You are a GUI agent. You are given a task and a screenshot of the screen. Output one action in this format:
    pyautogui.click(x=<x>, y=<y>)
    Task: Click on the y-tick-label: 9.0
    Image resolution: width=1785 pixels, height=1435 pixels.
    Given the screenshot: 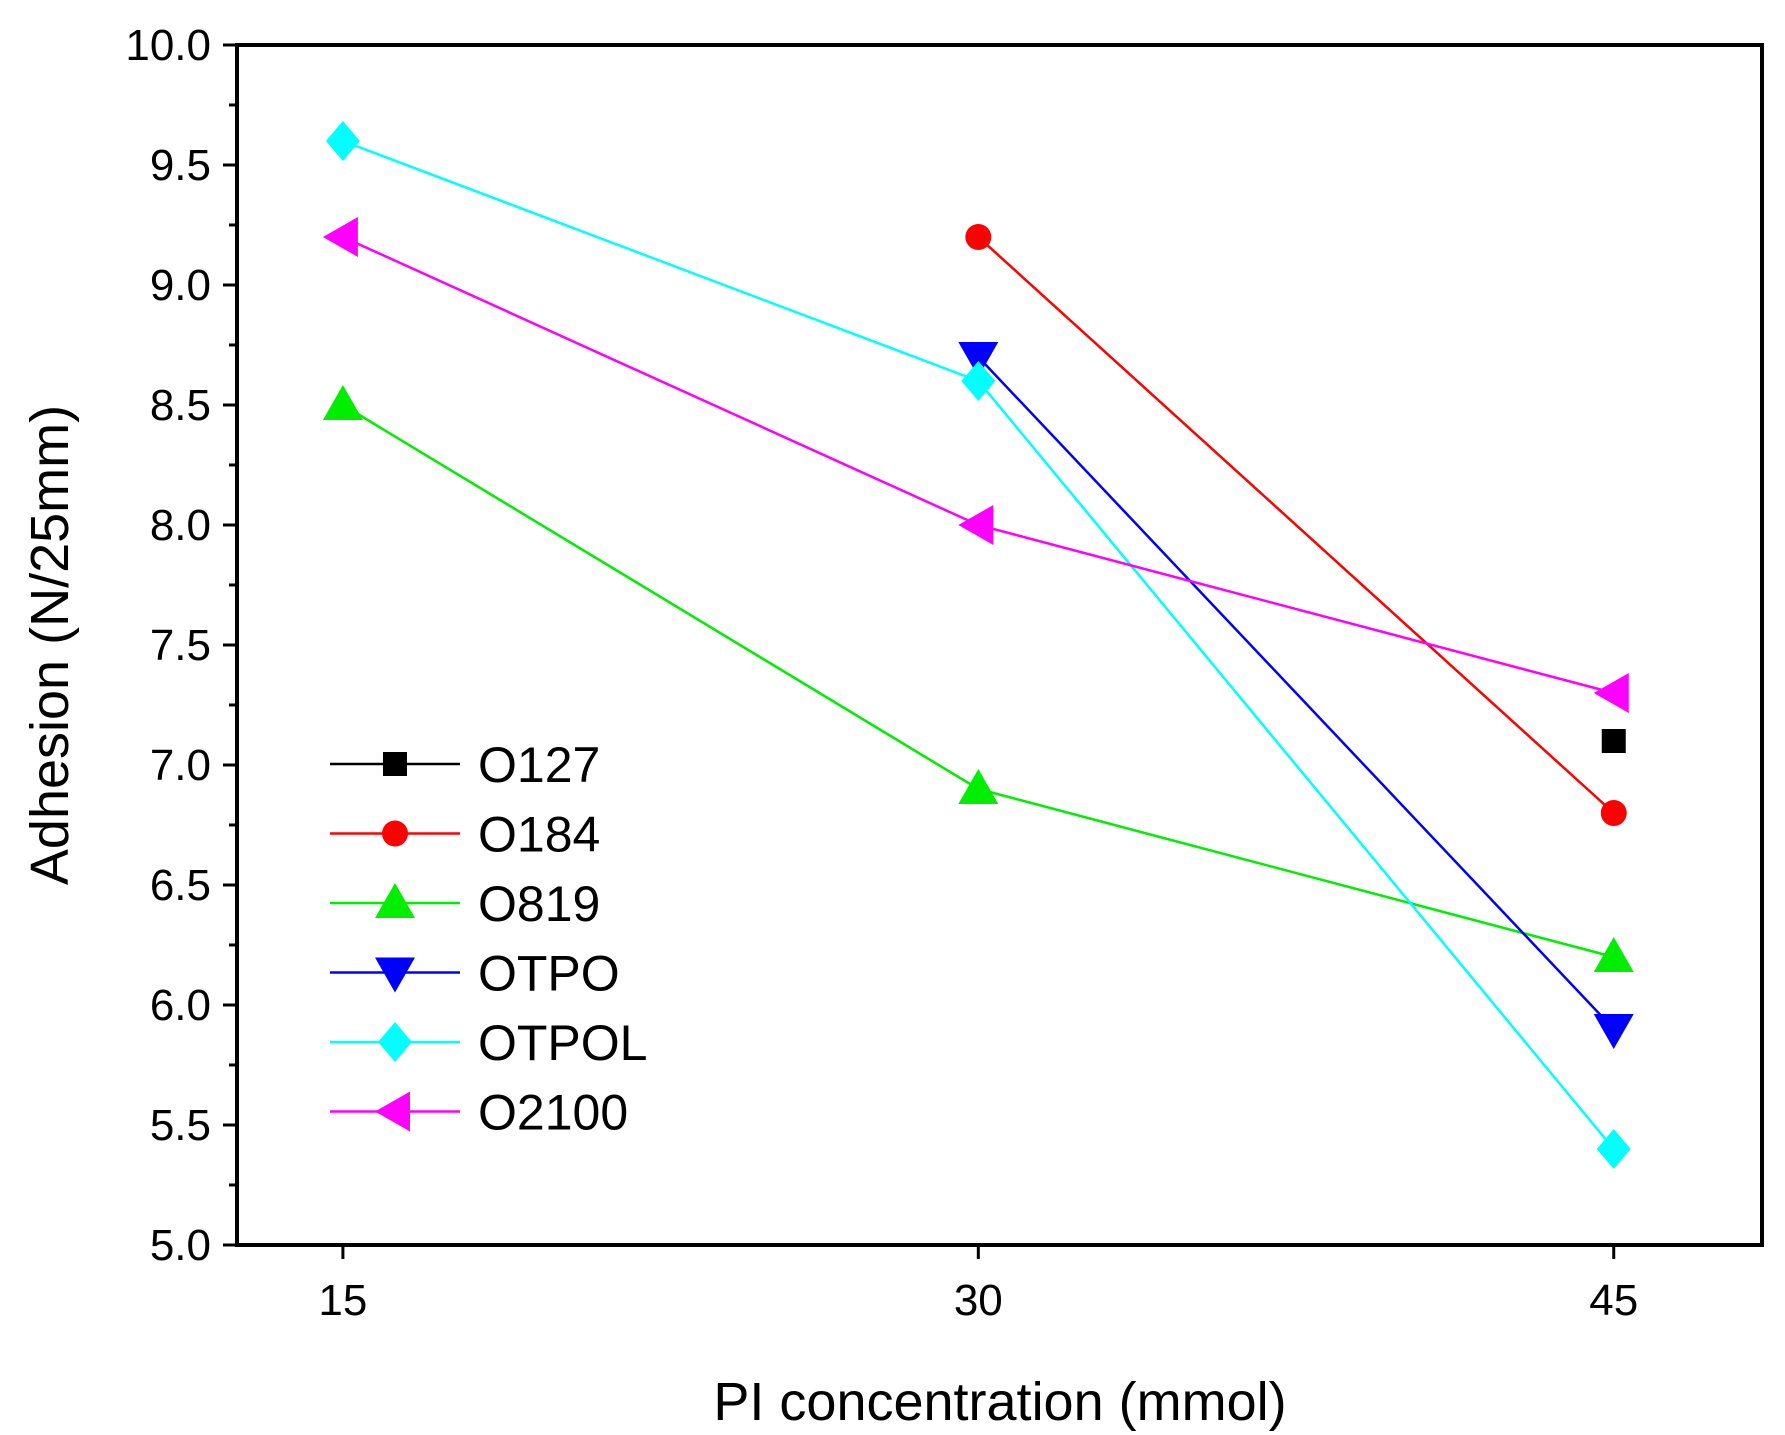 What is the action you would take?
    pyautogui.click(x=180, y=285)
    